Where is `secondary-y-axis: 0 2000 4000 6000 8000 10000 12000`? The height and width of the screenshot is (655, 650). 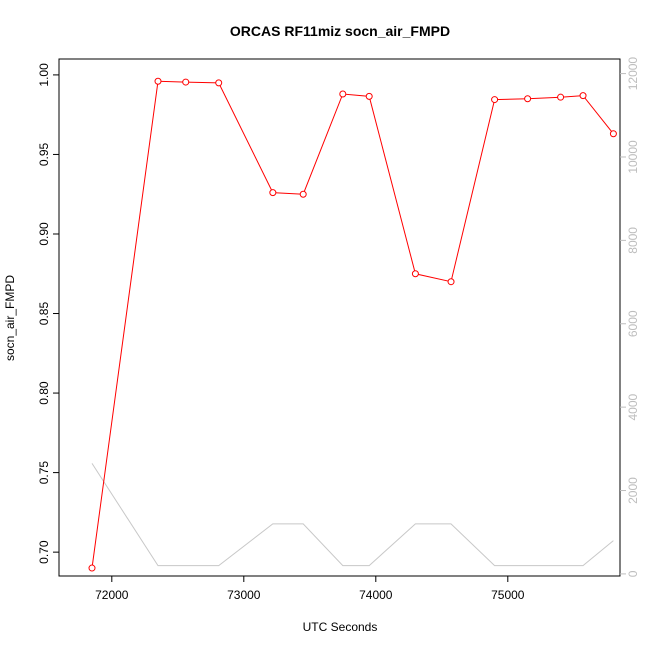 secondary-y-axis: 0 2000 4000 6000 8000 10000 12000 is located at coordinates (630, 317).